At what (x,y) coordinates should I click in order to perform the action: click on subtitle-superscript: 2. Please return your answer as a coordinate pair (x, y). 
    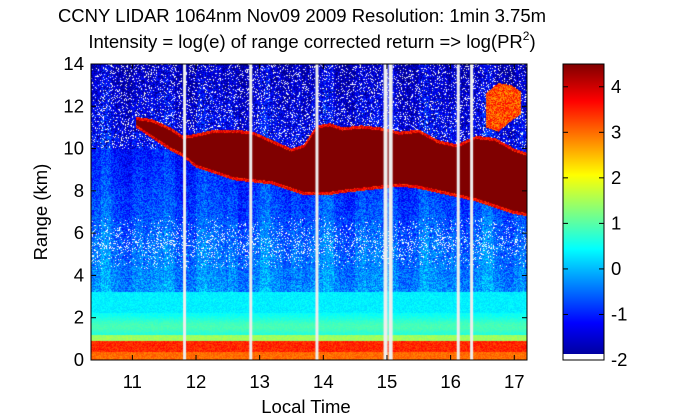
    Looking at the image, I should click on (526, 36).